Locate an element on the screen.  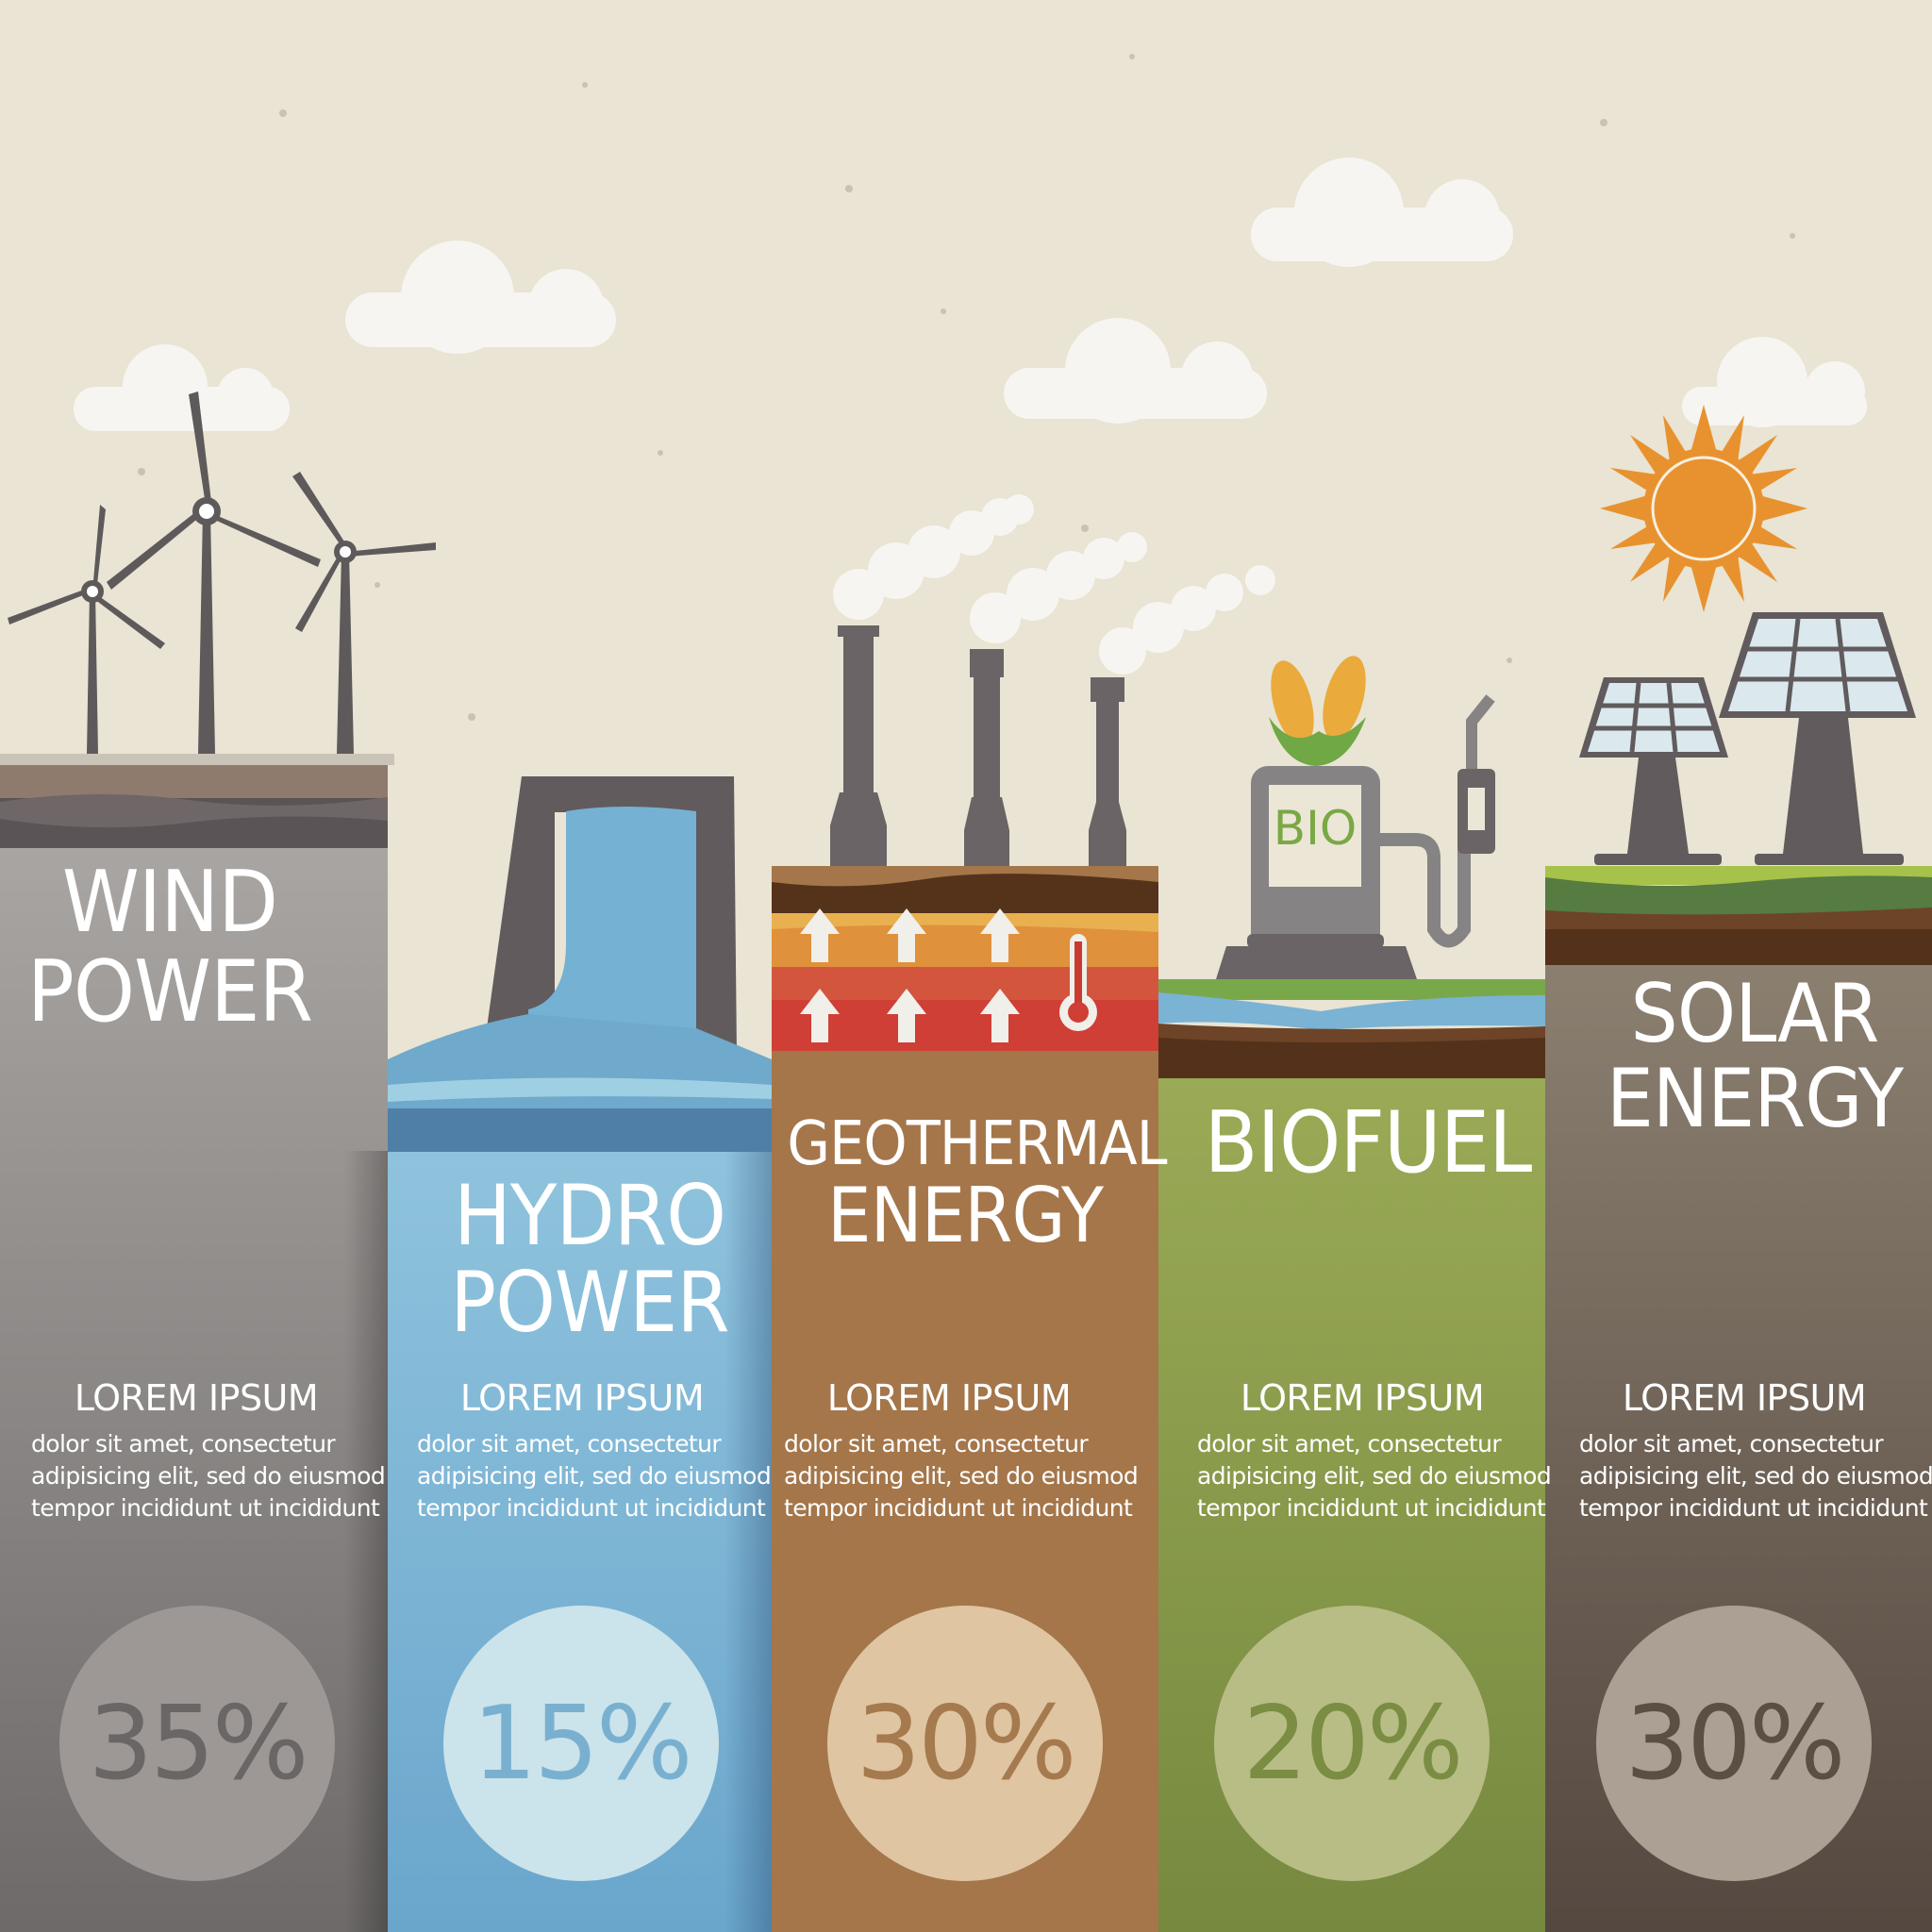
percent-value: 15% is located at coordinates (582, 1743).